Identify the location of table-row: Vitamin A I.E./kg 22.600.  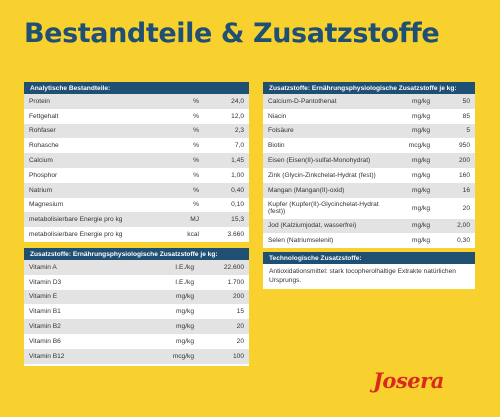
(136, 267).